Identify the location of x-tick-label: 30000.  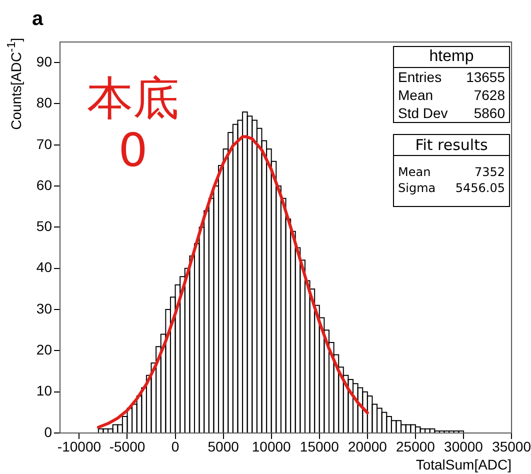
(464, 446).